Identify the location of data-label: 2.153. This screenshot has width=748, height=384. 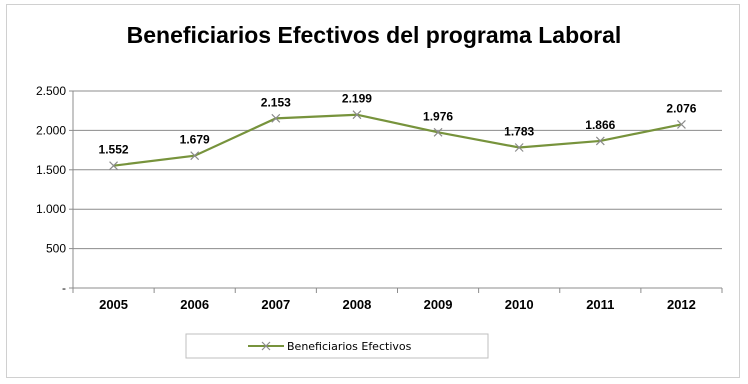
(276, 102).